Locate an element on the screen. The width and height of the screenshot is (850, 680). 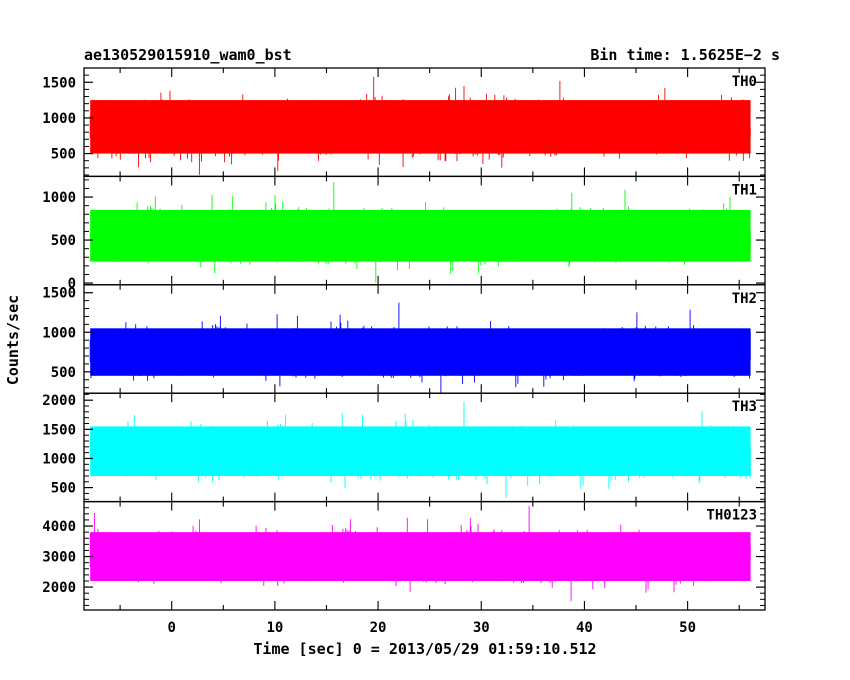
series-trace-th2 is located at coordinates (420, 348).